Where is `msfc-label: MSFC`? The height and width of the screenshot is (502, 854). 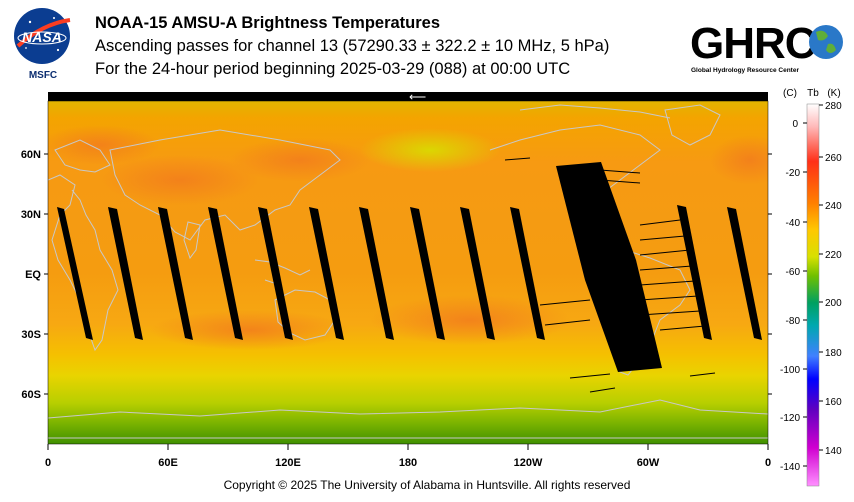 msfc-label: MSFC is located at coordinates (43, 75).